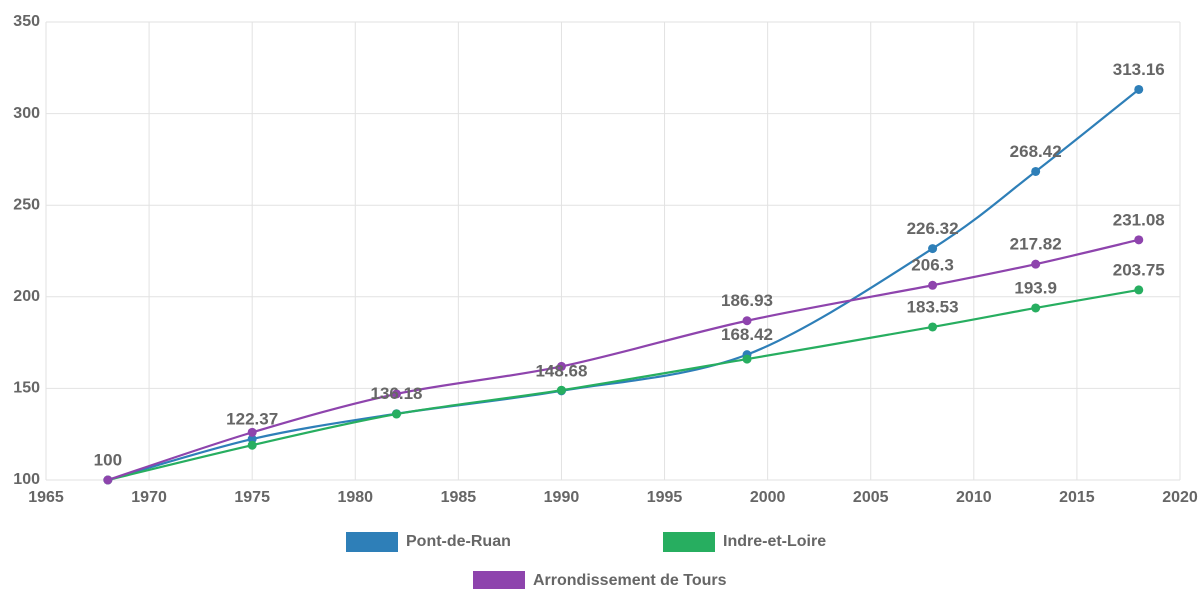 Image resolution: width=1202 pixels, height=589 pixels. I want to click on legend-label: Indre-et-Loire, so click(774, 541).